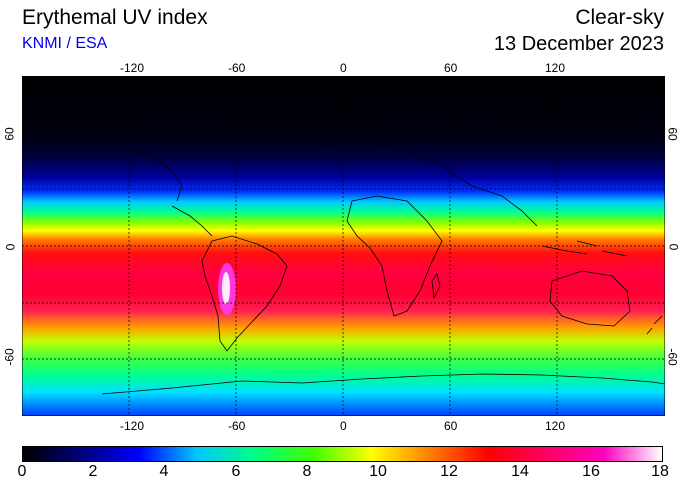 The image size is (688, 490). What do you see at coordinates (132, 68) in the screenshot?
I see `lon-tick-top: -120` at bounding box center [132, 68].